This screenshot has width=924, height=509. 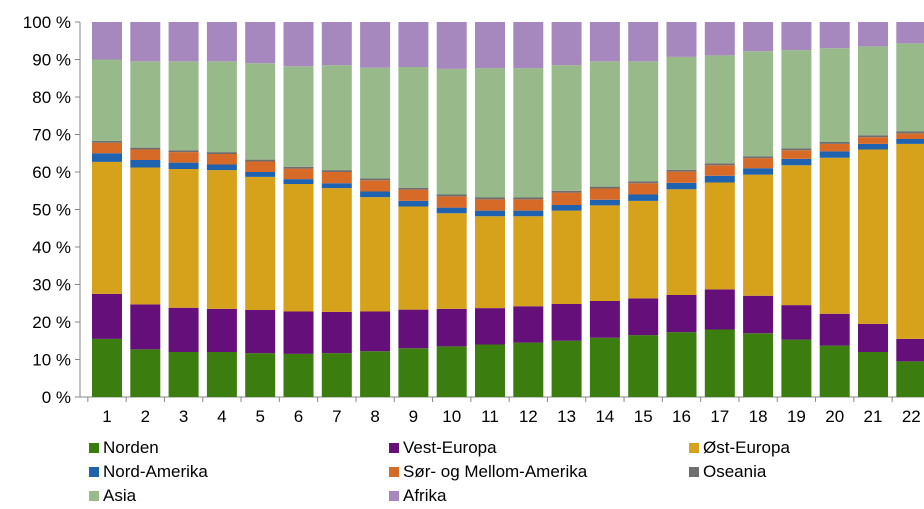 What do you see at coordinates (51, 97) in the screenshot?
I see `y-tick-label: 80 %` at bounding box center [51, 97].